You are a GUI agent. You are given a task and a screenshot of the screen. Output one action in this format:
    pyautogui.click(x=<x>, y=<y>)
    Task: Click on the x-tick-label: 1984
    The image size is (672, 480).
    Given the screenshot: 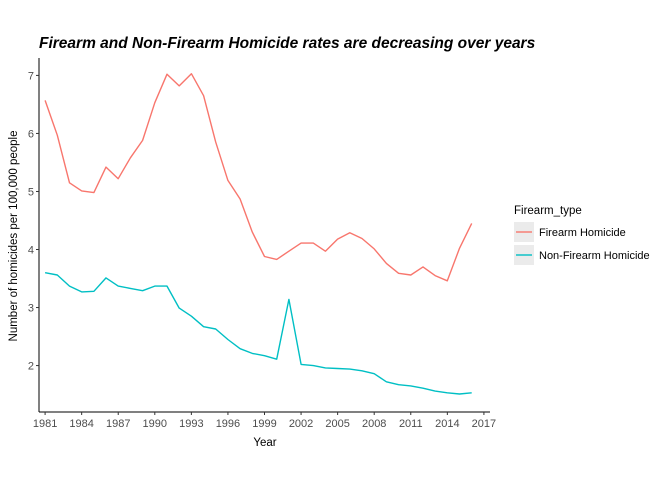 What is the action you would take?
    pyautogui.click(x=81, y=424)
    